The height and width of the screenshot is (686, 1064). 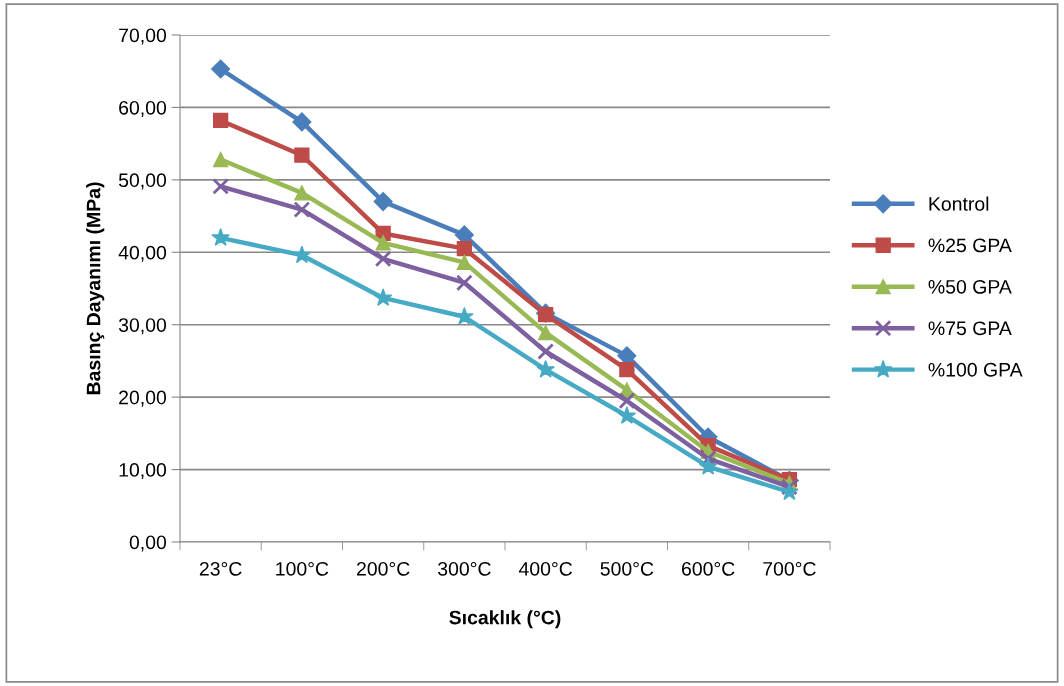 I want to click on y-tick-label: 0,00, so click(x=148, y=543).